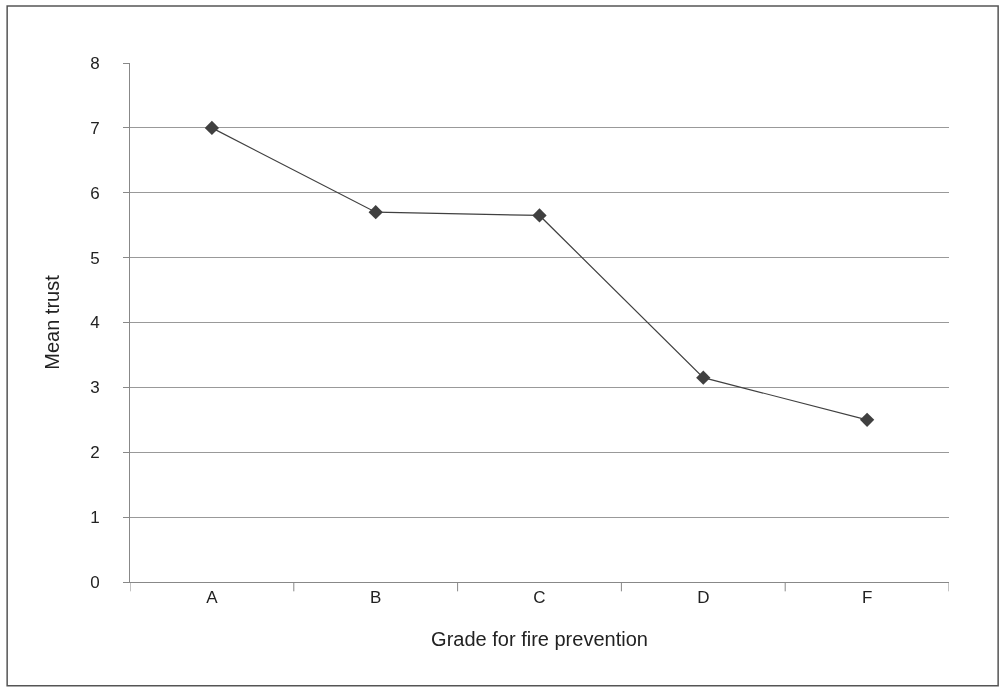 Image resolution: width=1004 pixels, height=700 pixels. I want to click on y-axis-title: Mean trust, so click(51, 322).